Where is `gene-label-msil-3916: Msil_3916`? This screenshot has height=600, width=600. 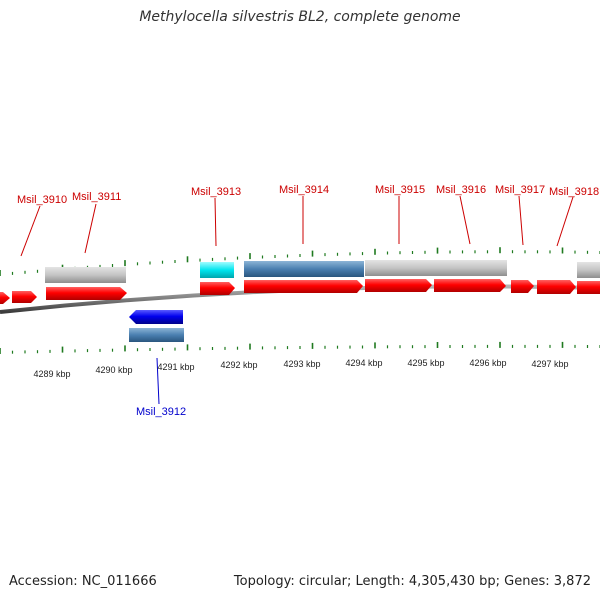 gene-label-msil-3916: Msil_3916 is located at coordinates (461, 190).